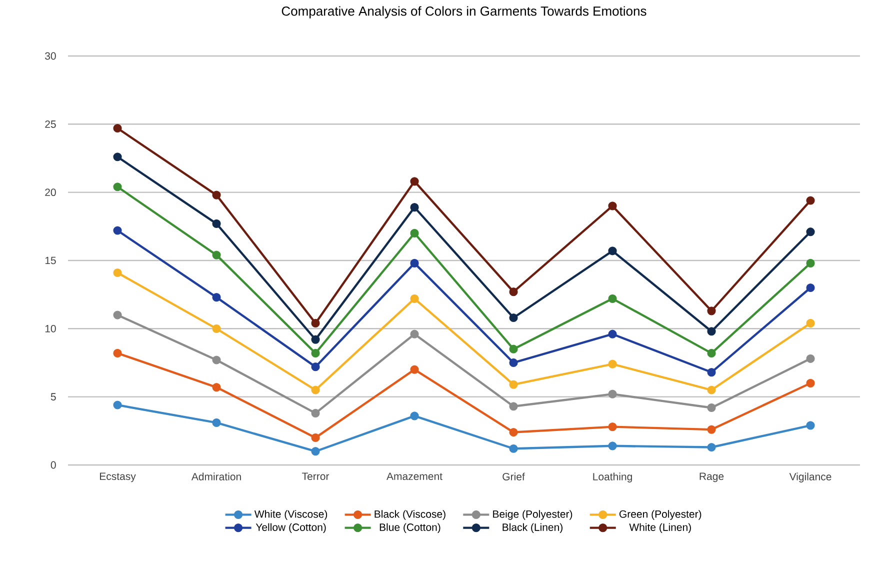 The height and width of the screenshot is (573, 881). I want to click on y-tick-label: 5, so click(53, 396).